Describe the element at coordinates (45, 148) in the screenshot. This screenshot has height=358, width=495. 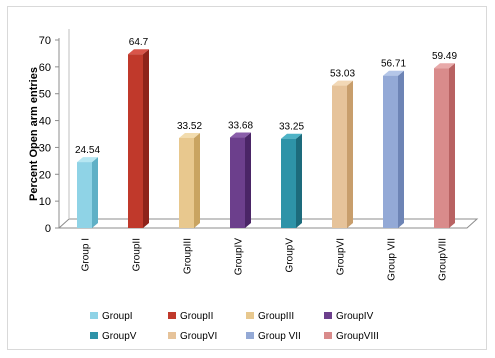
I see `y-tick-label: 30` at that location.